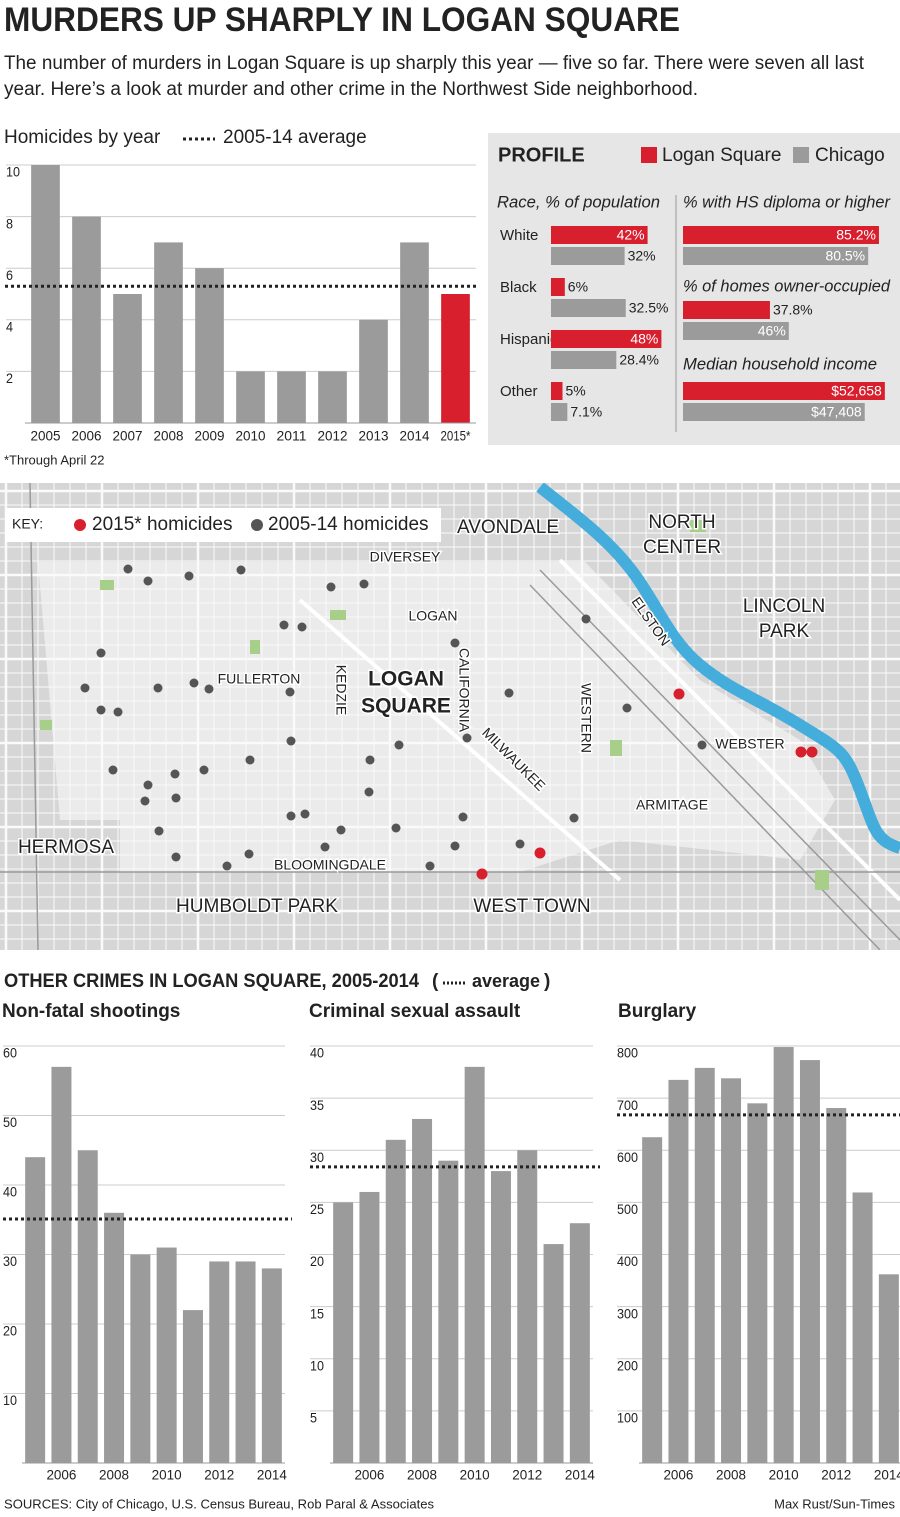  I want to click on chart-title: Non-fatal shootings, so click(91, 1011).